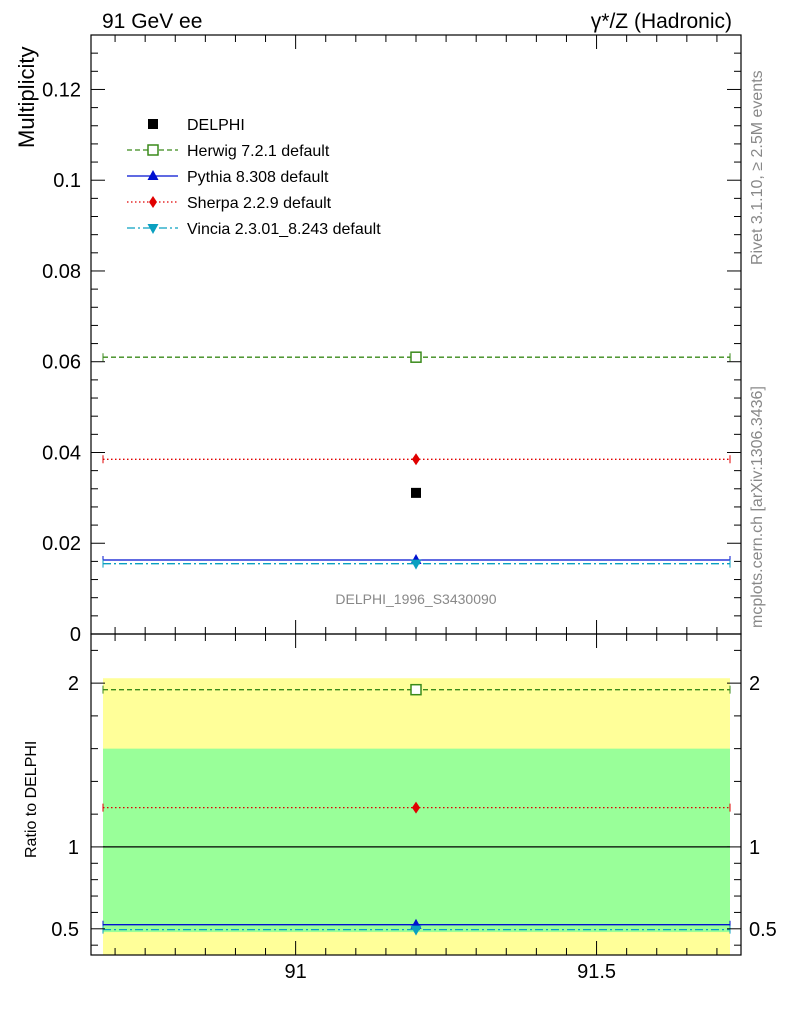  Describe the element at coordinates (415, 599) in the screenshot. I see `analysis-watermark: DELPHI_1996_S3430090` at that location.